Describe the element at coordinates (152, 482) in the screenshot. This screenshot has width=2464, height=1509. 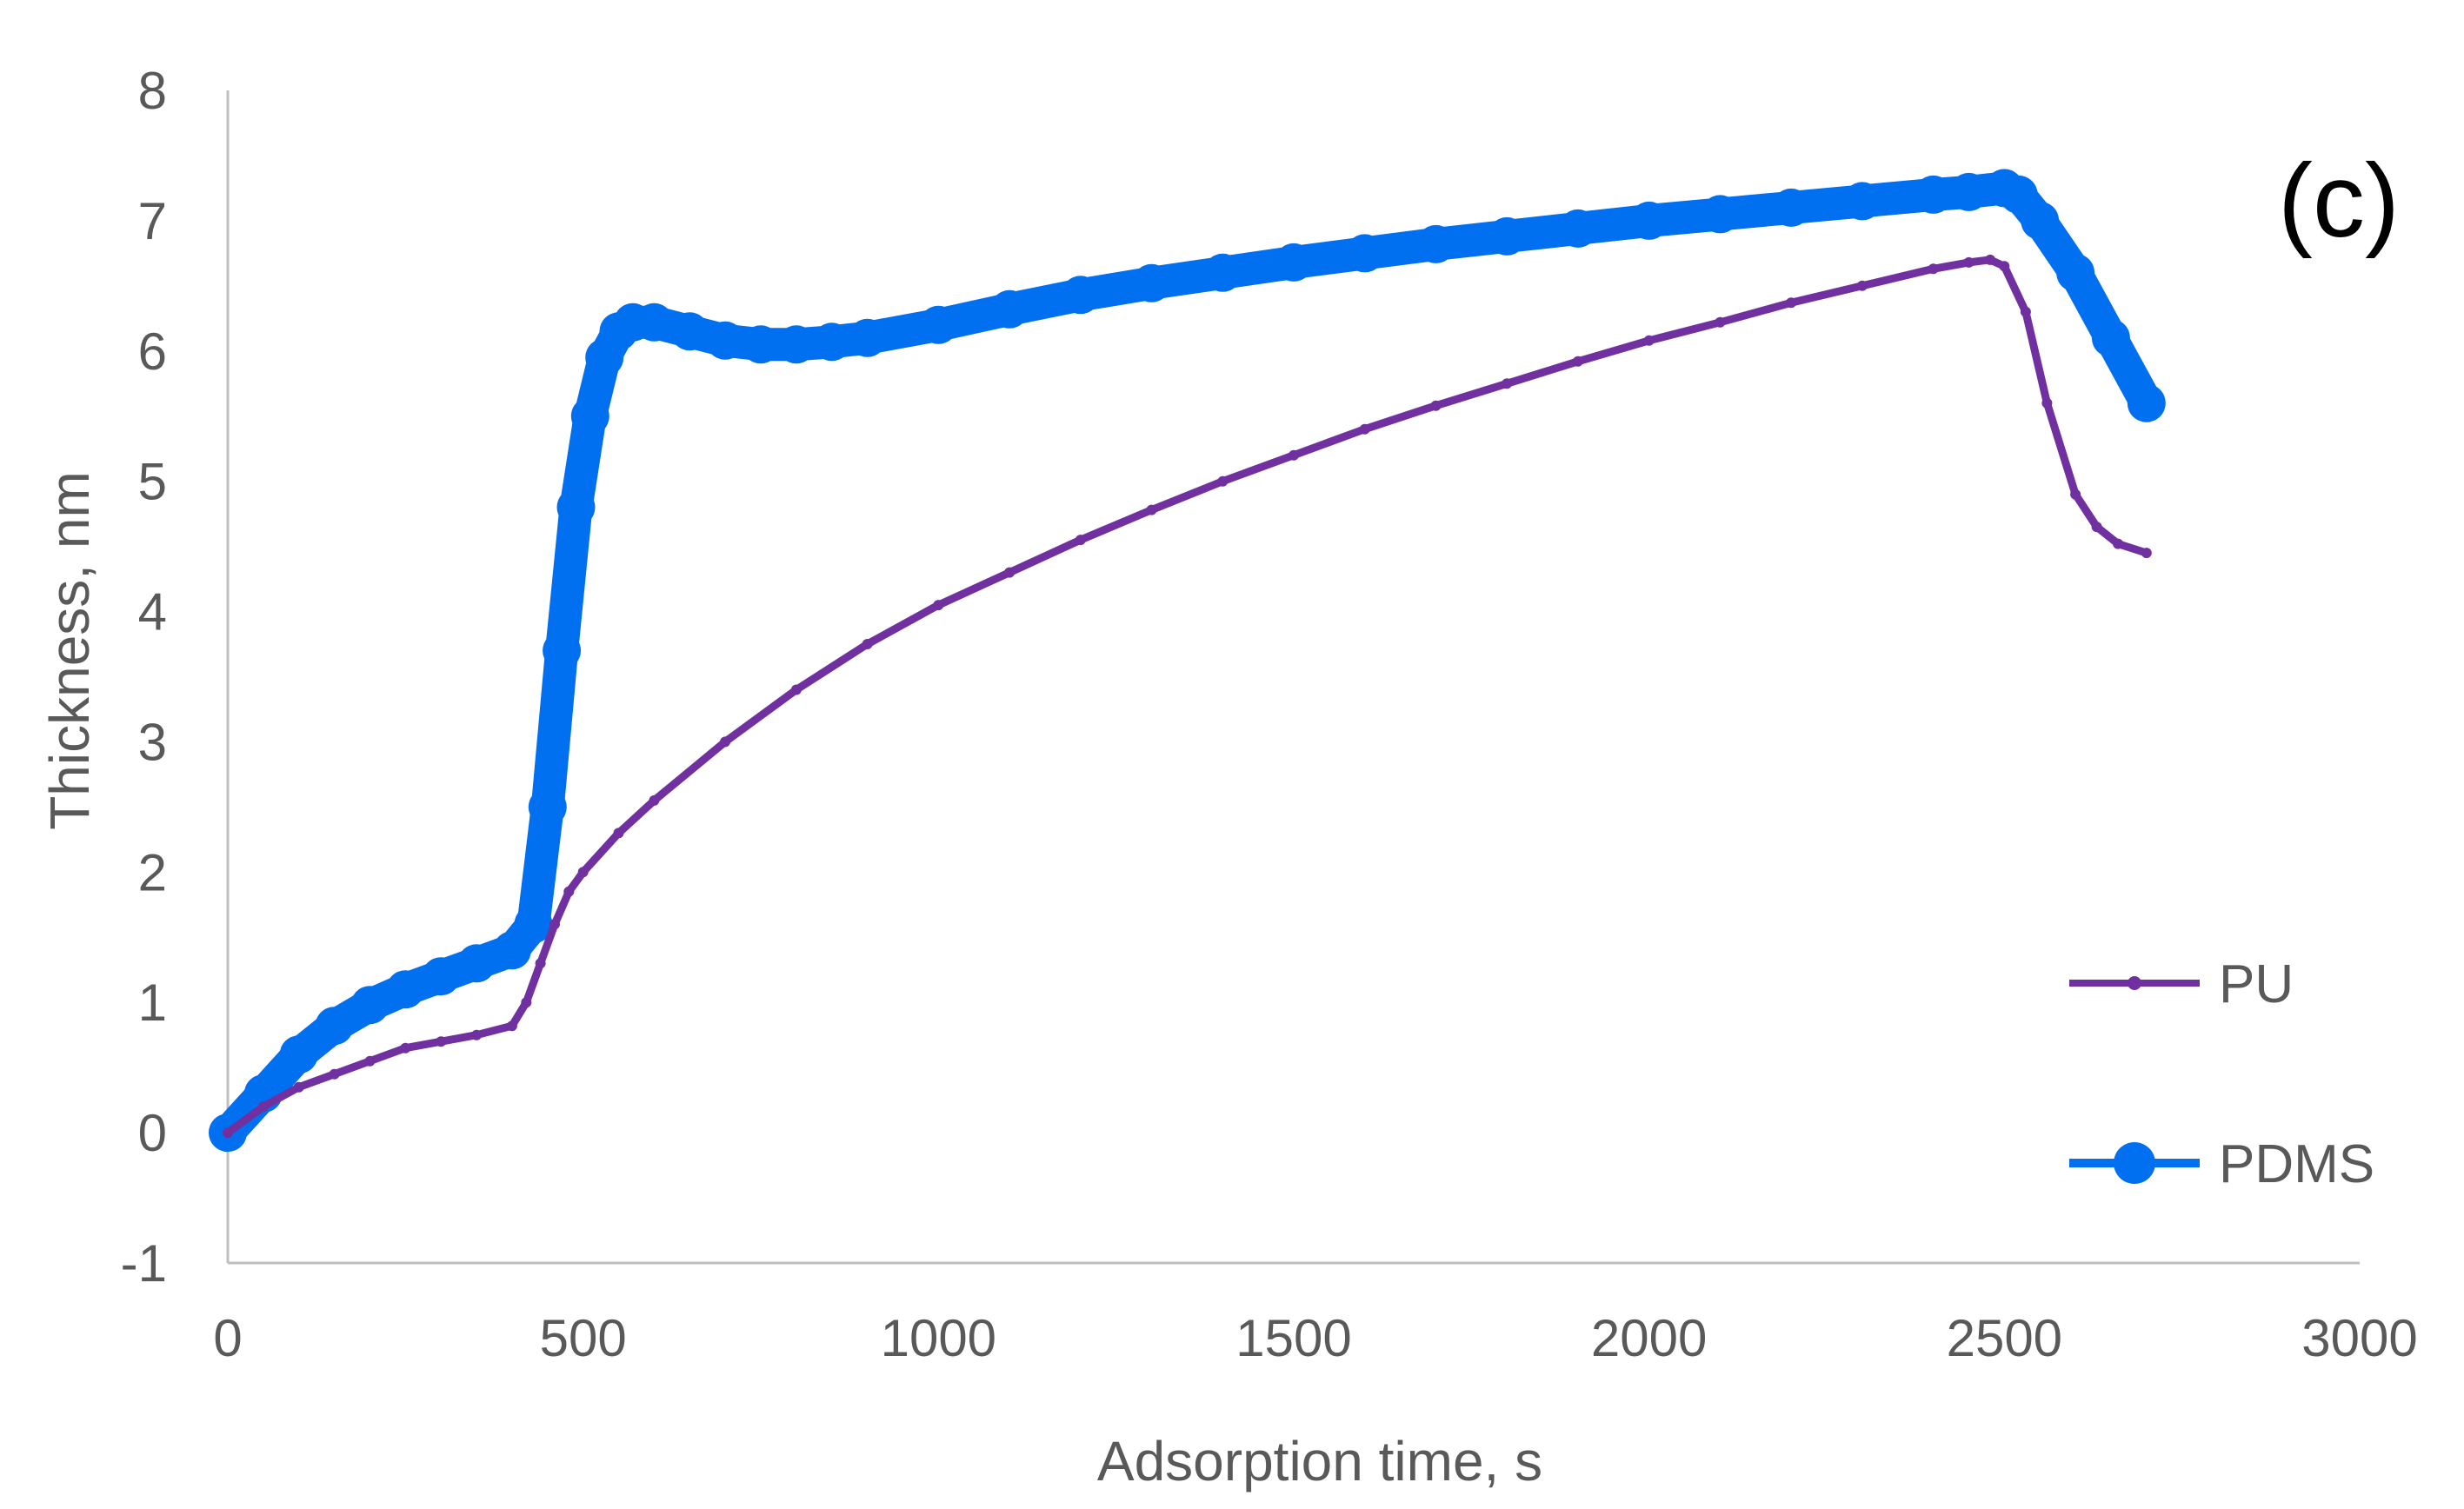
I see `y-tick-label: 5` at that location.